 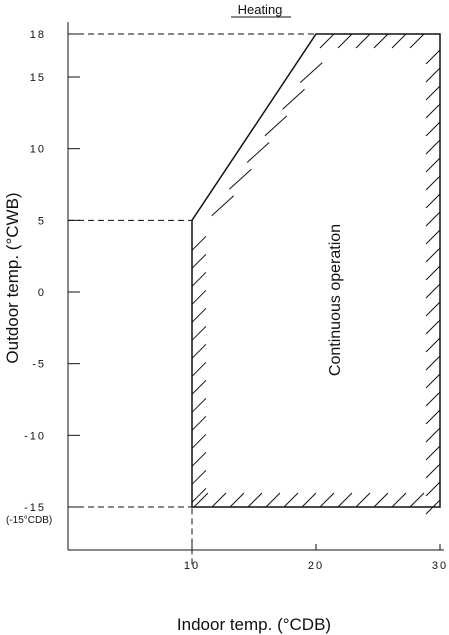 I want to click on y-tick-note: (-15°CDB), so click(x=29, y=520).